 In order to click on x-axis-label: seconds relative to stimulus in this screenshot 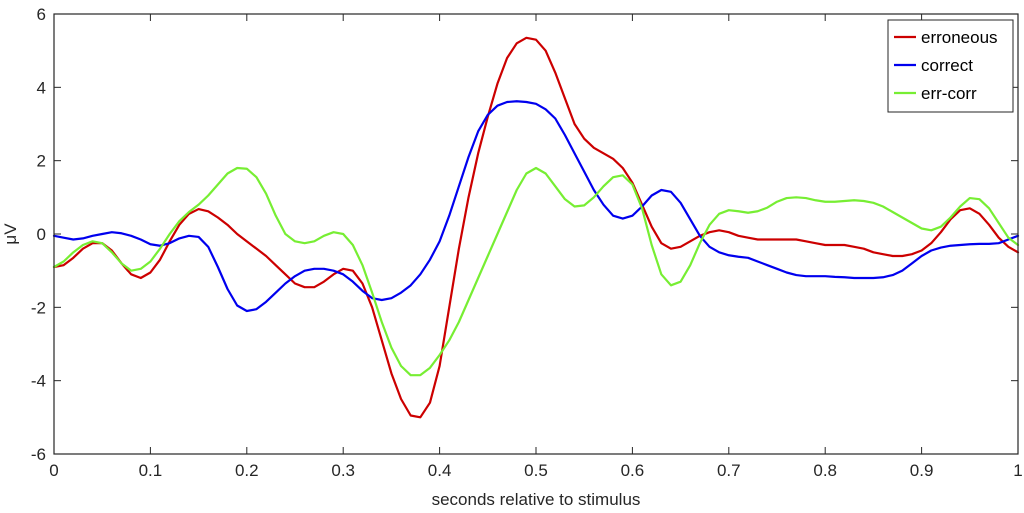, I will do `click(536, 499)`.